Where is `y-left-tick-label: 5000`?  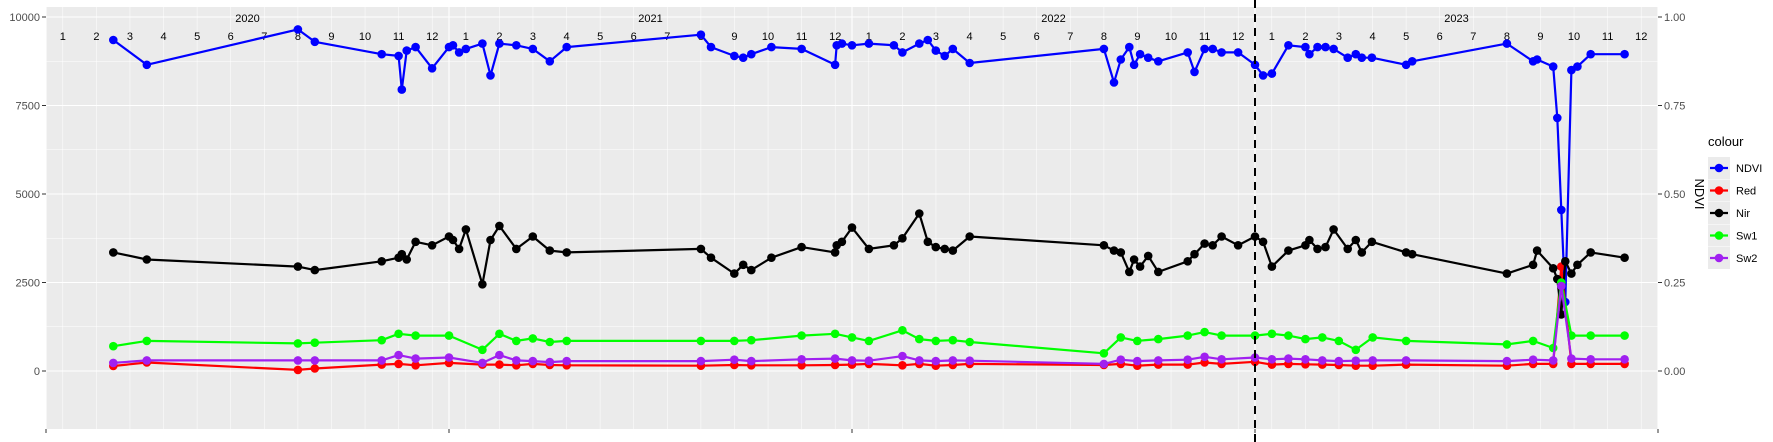 y-left-tick-label: 5000 is located at coordinates (28, 195).